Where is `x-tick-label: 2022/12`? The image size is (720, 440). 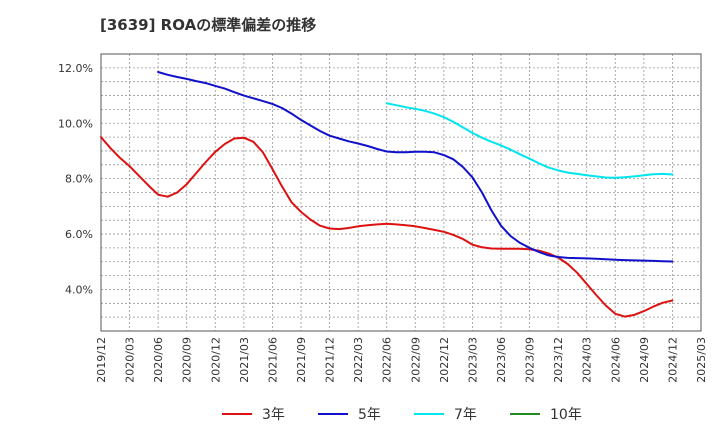 x-tick-label: 2022/12 is located at coordinates (444, 360).